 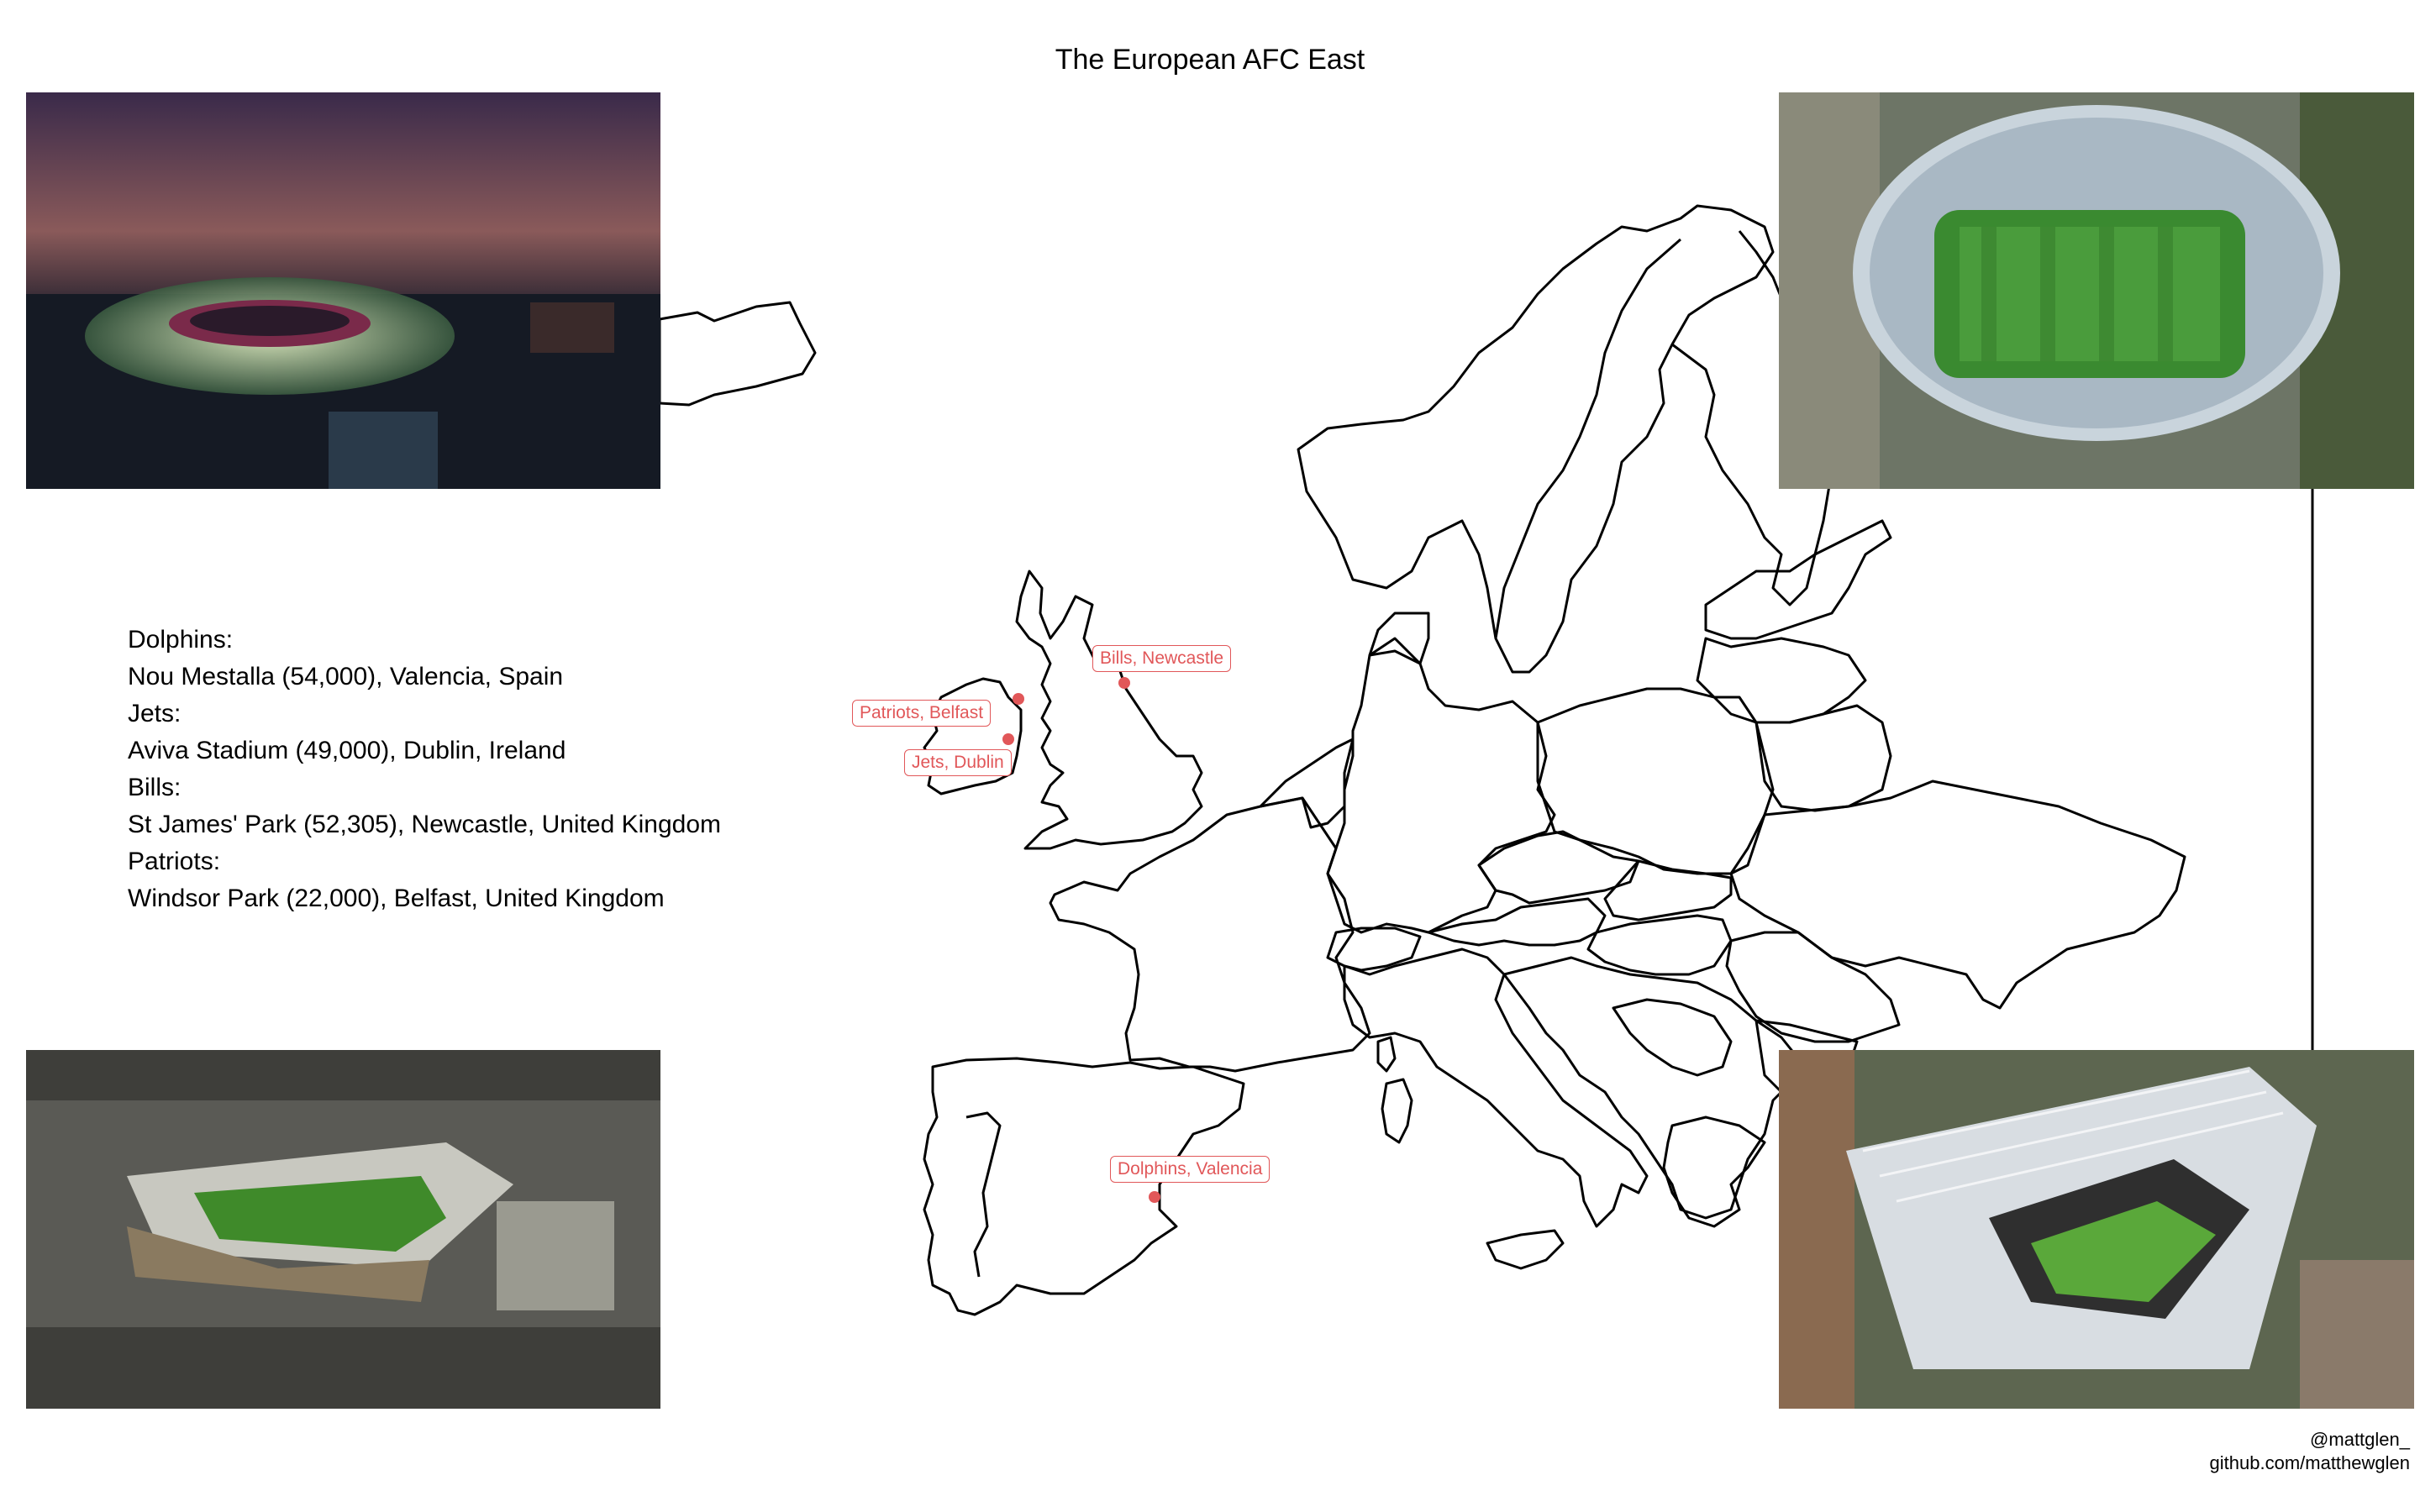 What do you see at coordinates (1659, 945) in the screenshot?
I see `hungary-outline` at bounding box center [1659, 945].